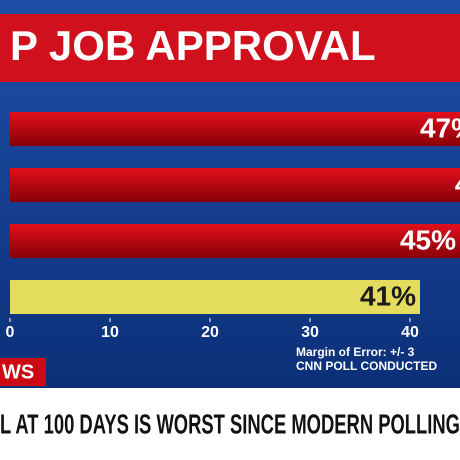 The width and height of the screenshot is (460, 460). I want to click on value-label: 47%, so click(440, 127).